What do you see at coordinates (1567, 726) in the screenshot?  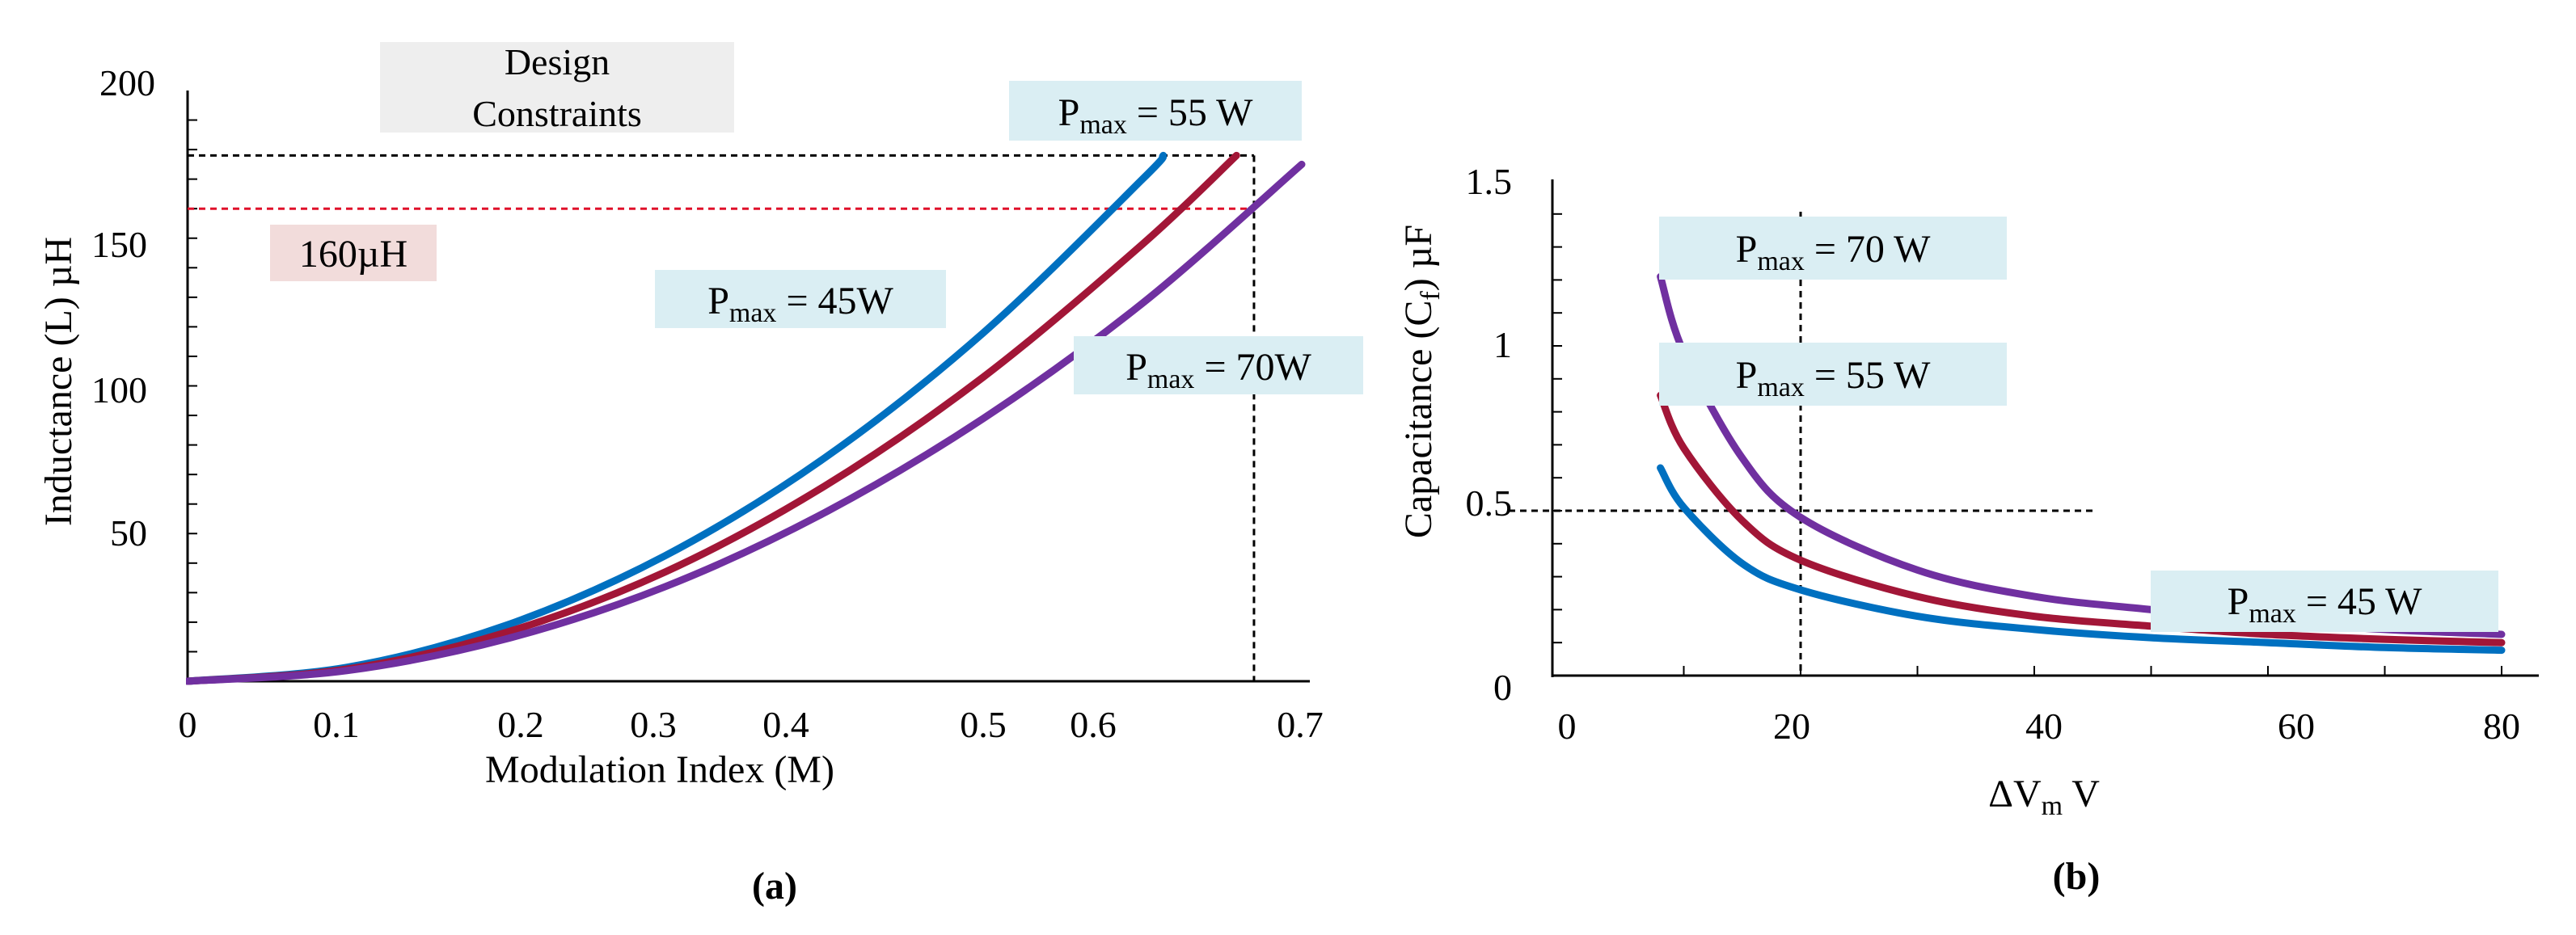 I see `panel-b-x-tick-0: 0` at bounding box center [1567, 726].